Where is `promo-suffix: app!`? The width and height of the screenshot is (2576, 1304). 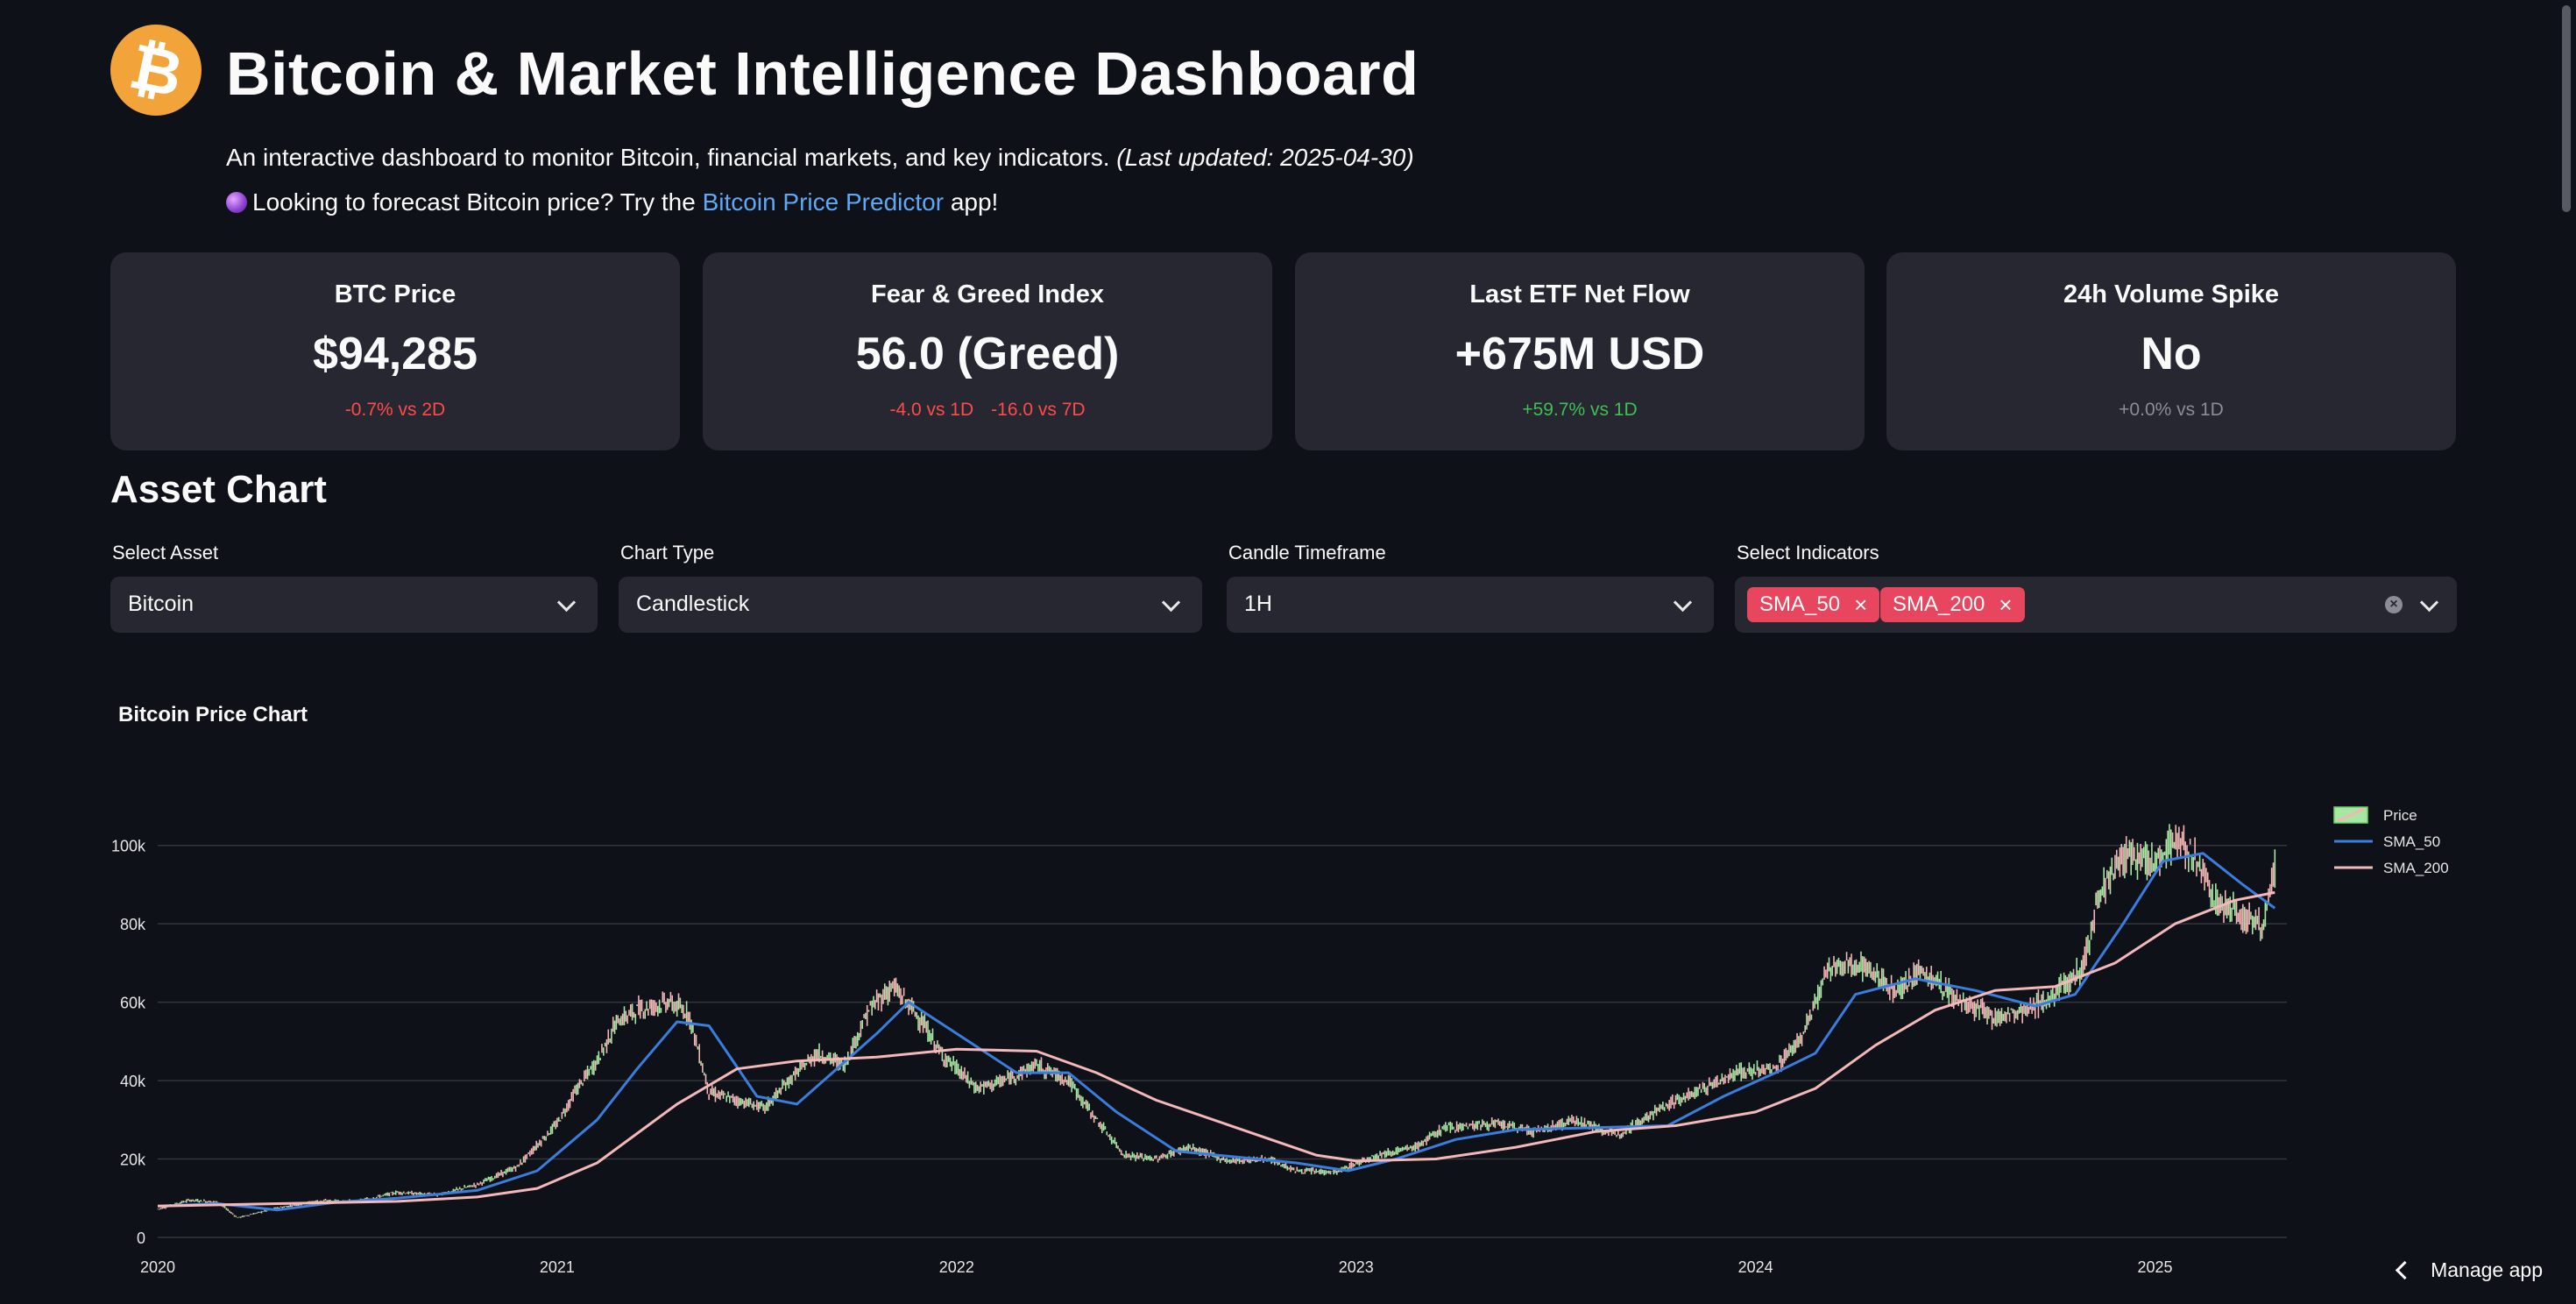
promo-suffix: app! is located at coordinates (974, 202).